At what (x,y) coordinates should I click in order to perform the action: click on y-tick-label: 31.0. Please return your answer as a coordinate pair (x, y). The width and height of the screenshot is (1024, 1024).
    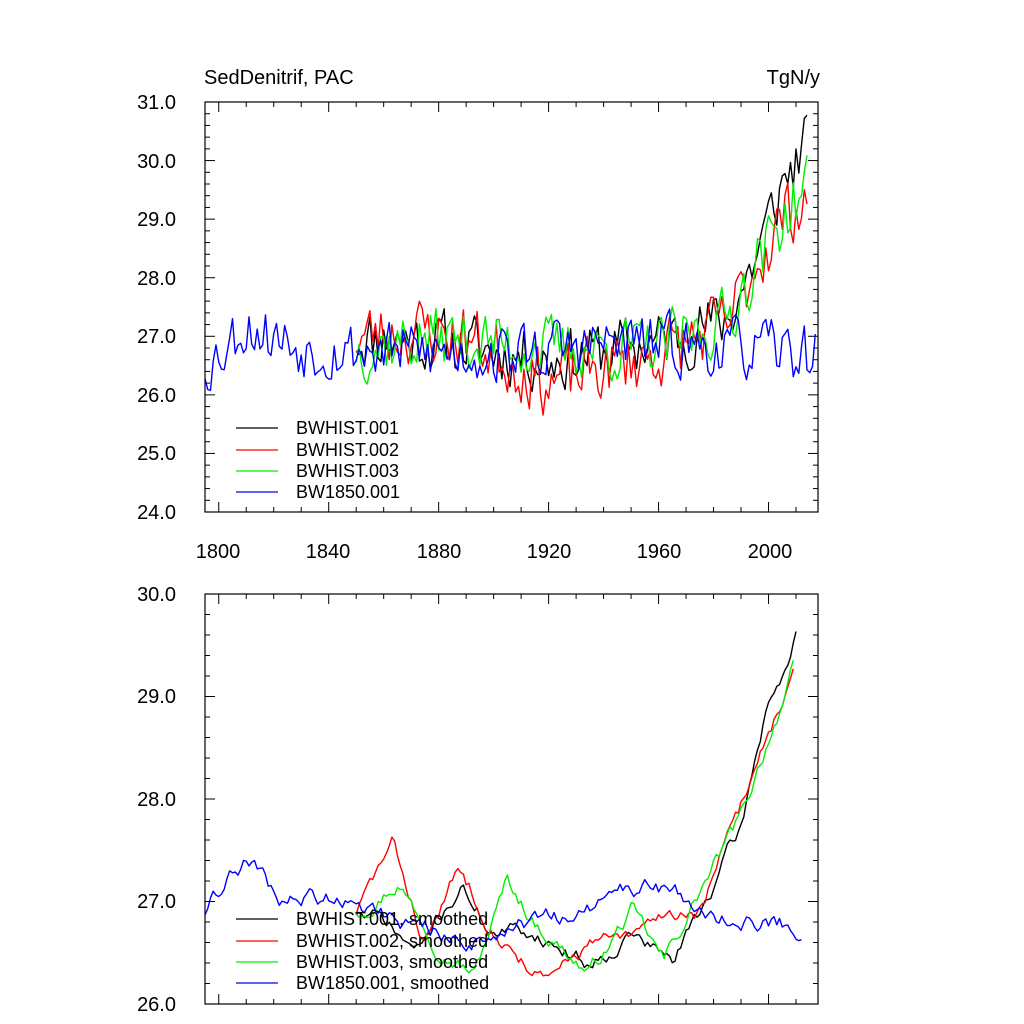
    Looking at the image, I should click on (156, 103).